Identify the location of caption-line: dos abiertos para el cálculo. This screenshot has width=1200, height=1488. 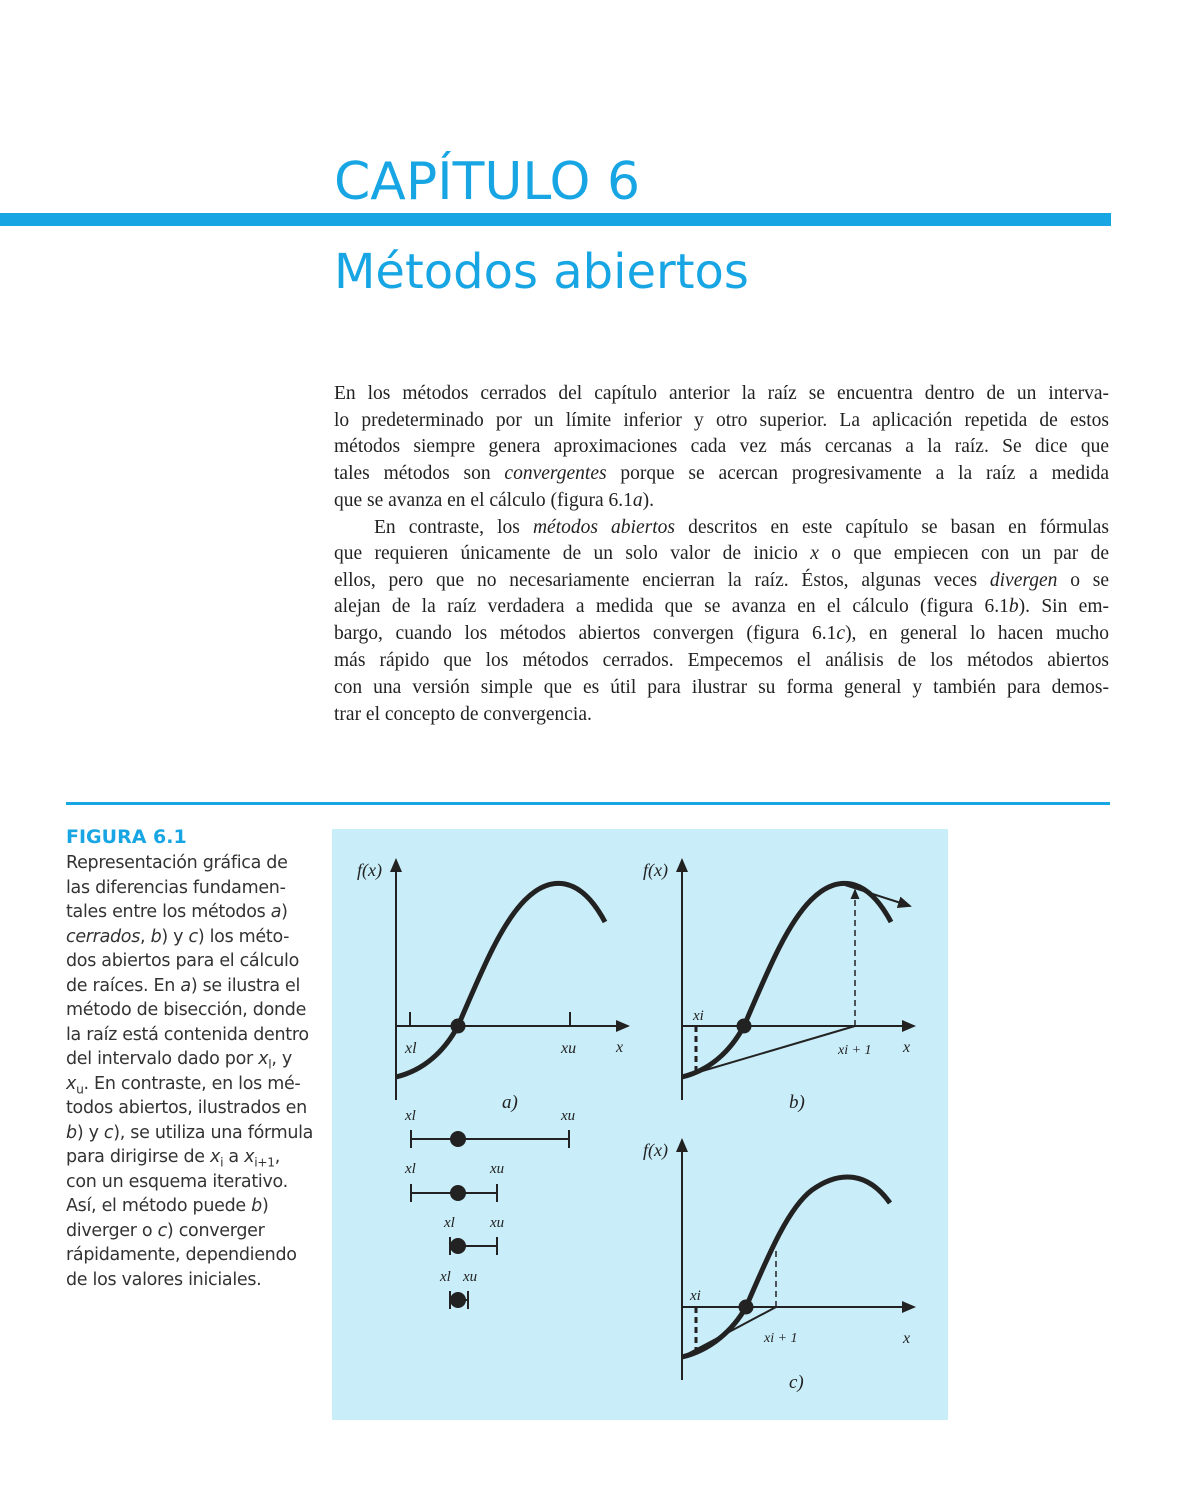
(182, 961).